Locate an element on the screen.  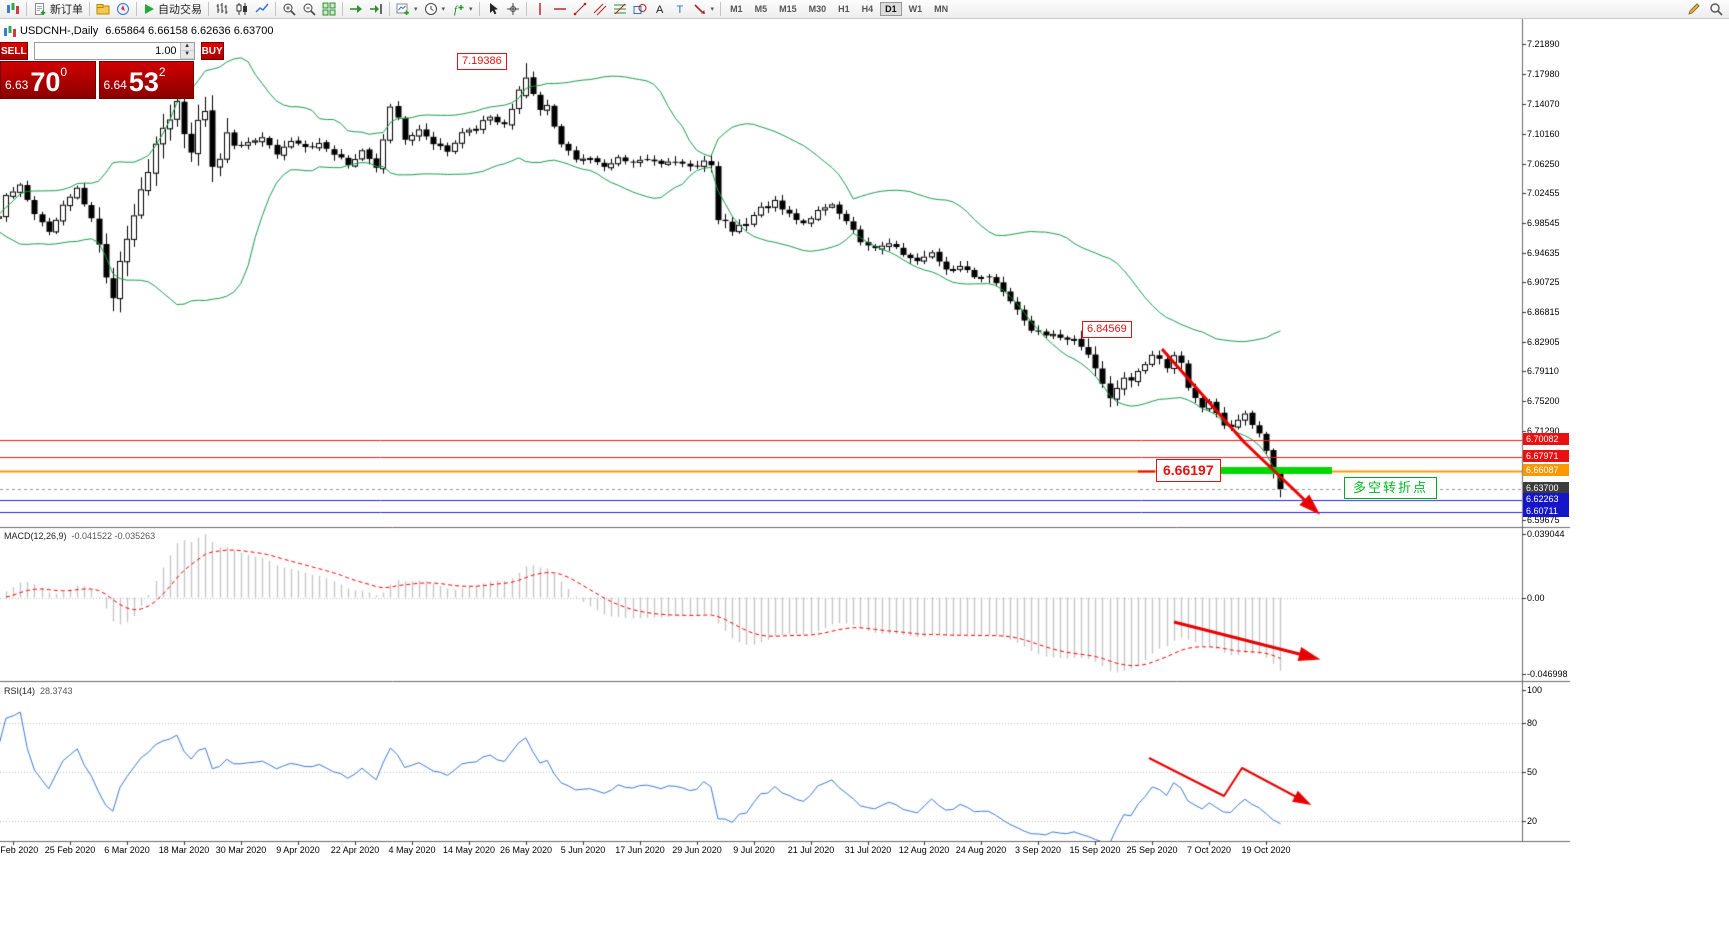
september-low-label: 6.84569 is located at coordinates (1107, 329).